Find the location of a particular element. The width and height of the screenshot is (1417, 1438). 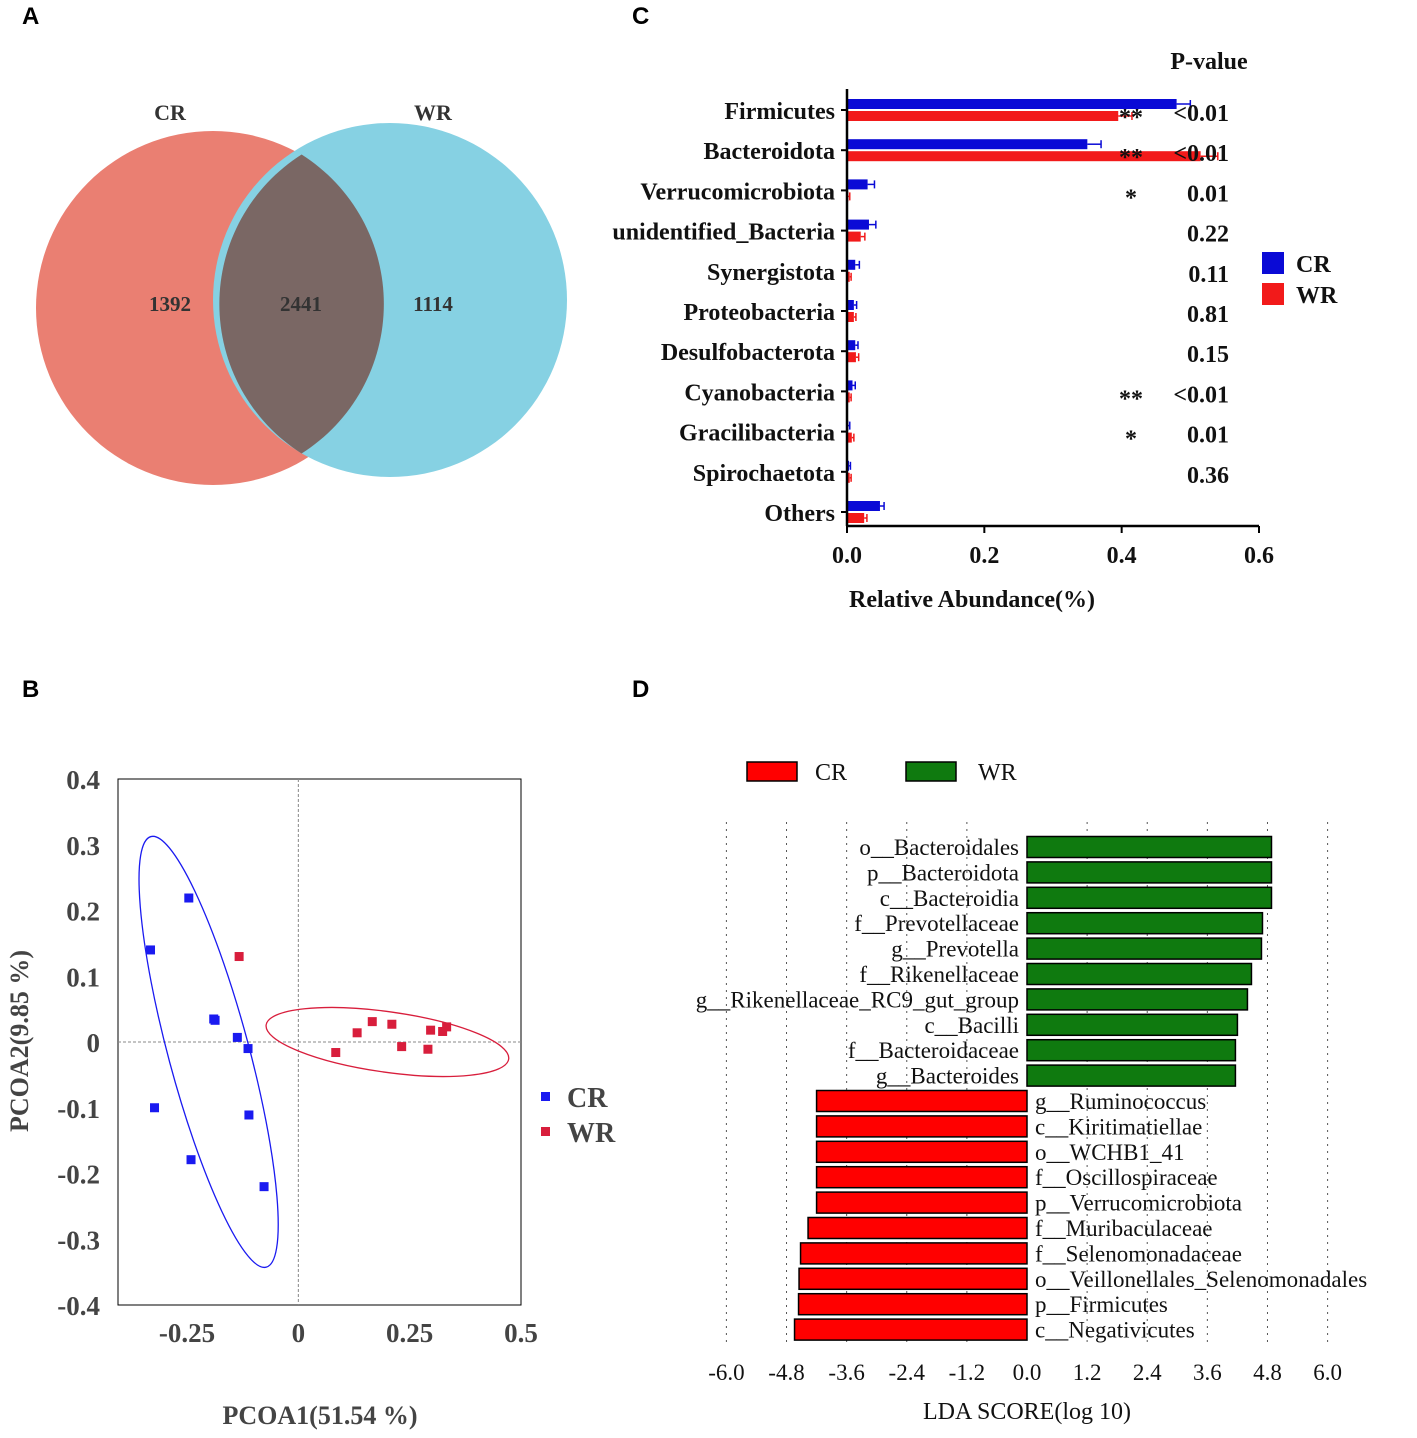

lda-bar-p-firmicutes is located at coordinates (912, 1304).